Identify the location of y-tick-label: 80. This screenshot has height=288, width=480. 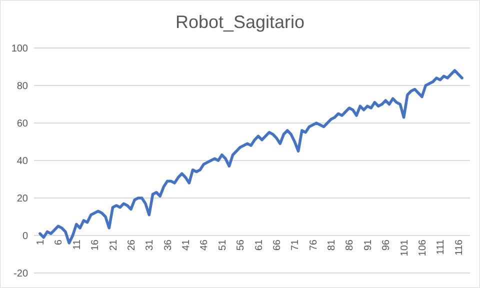
(22, 86).